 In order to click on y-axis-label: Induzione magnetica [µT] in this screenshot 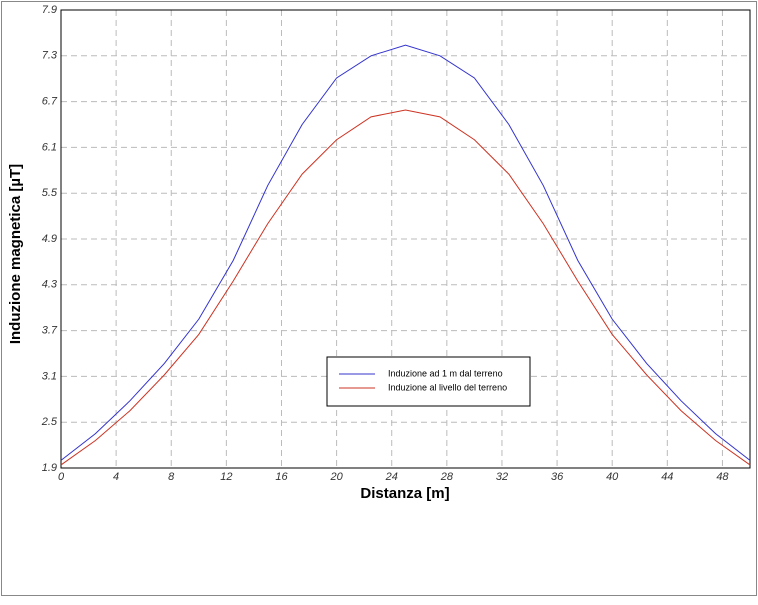, I will do `click(15, 254)`.